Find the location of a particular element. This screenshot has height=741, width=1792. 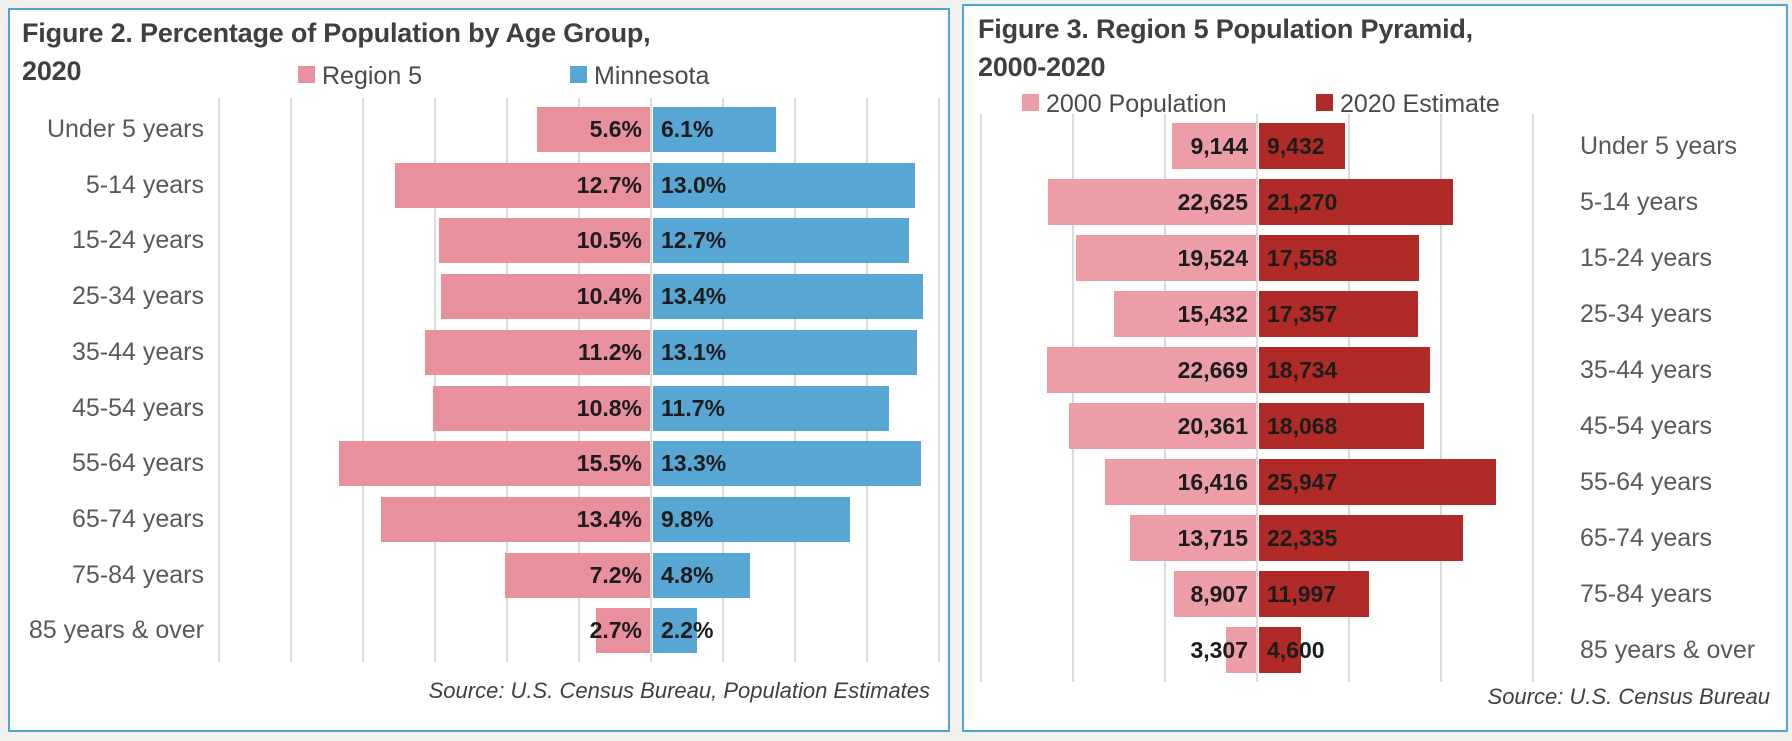

bar-value-label: 13.1% is located at coordinates (694, 351).